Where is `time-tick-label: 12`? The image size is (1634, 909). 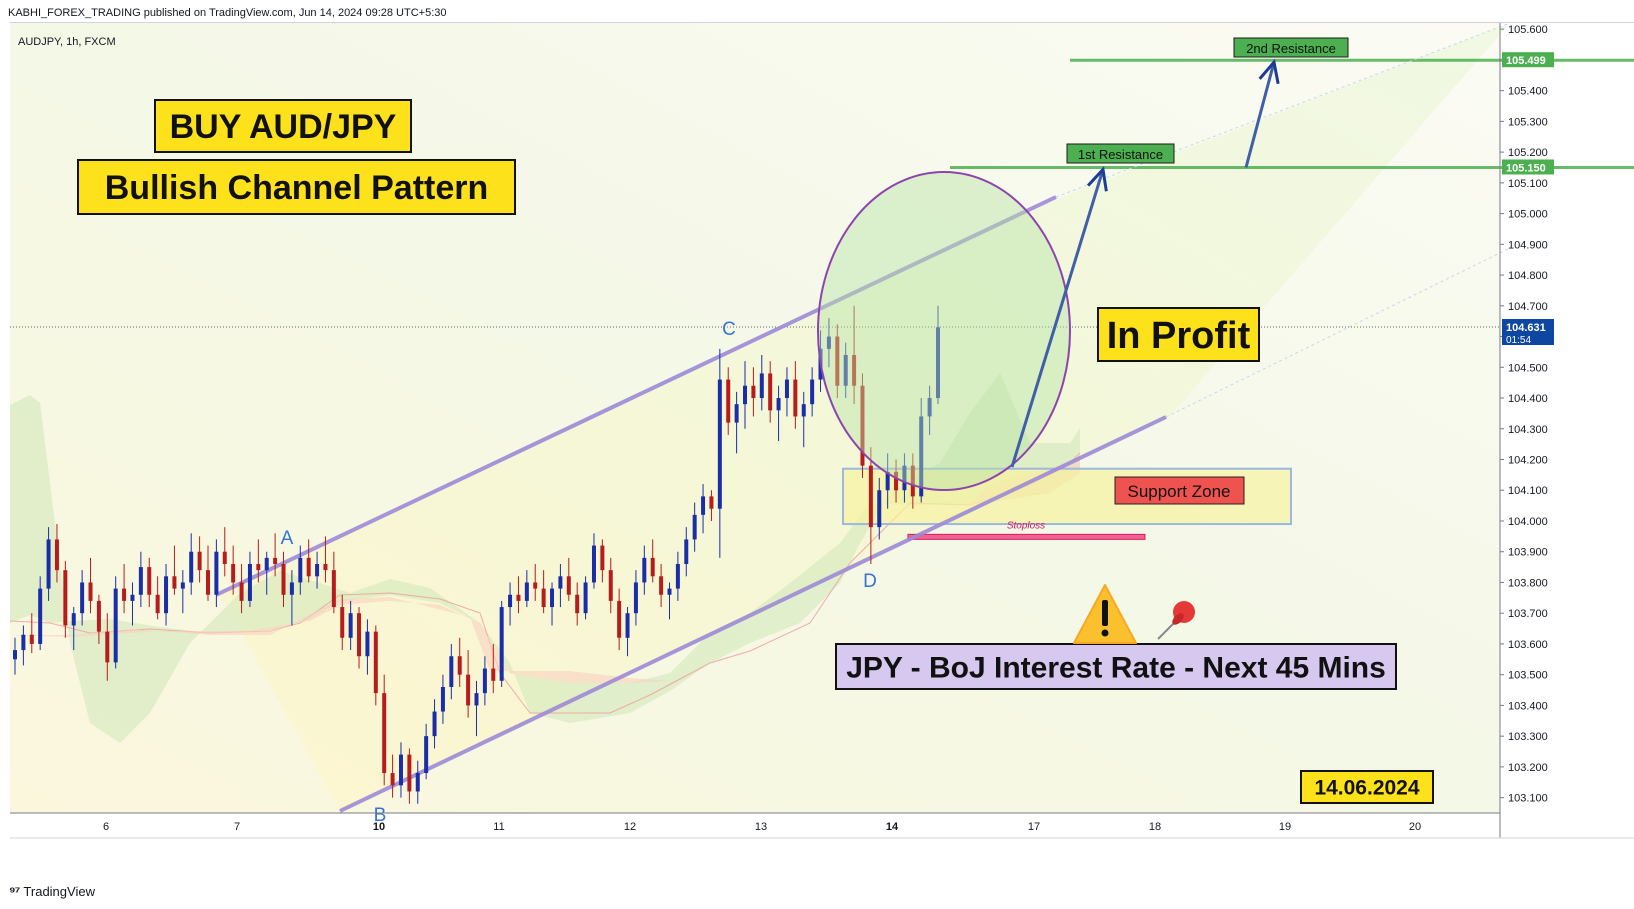
time-tick-label: 12 is located at coordinates (630, 827).